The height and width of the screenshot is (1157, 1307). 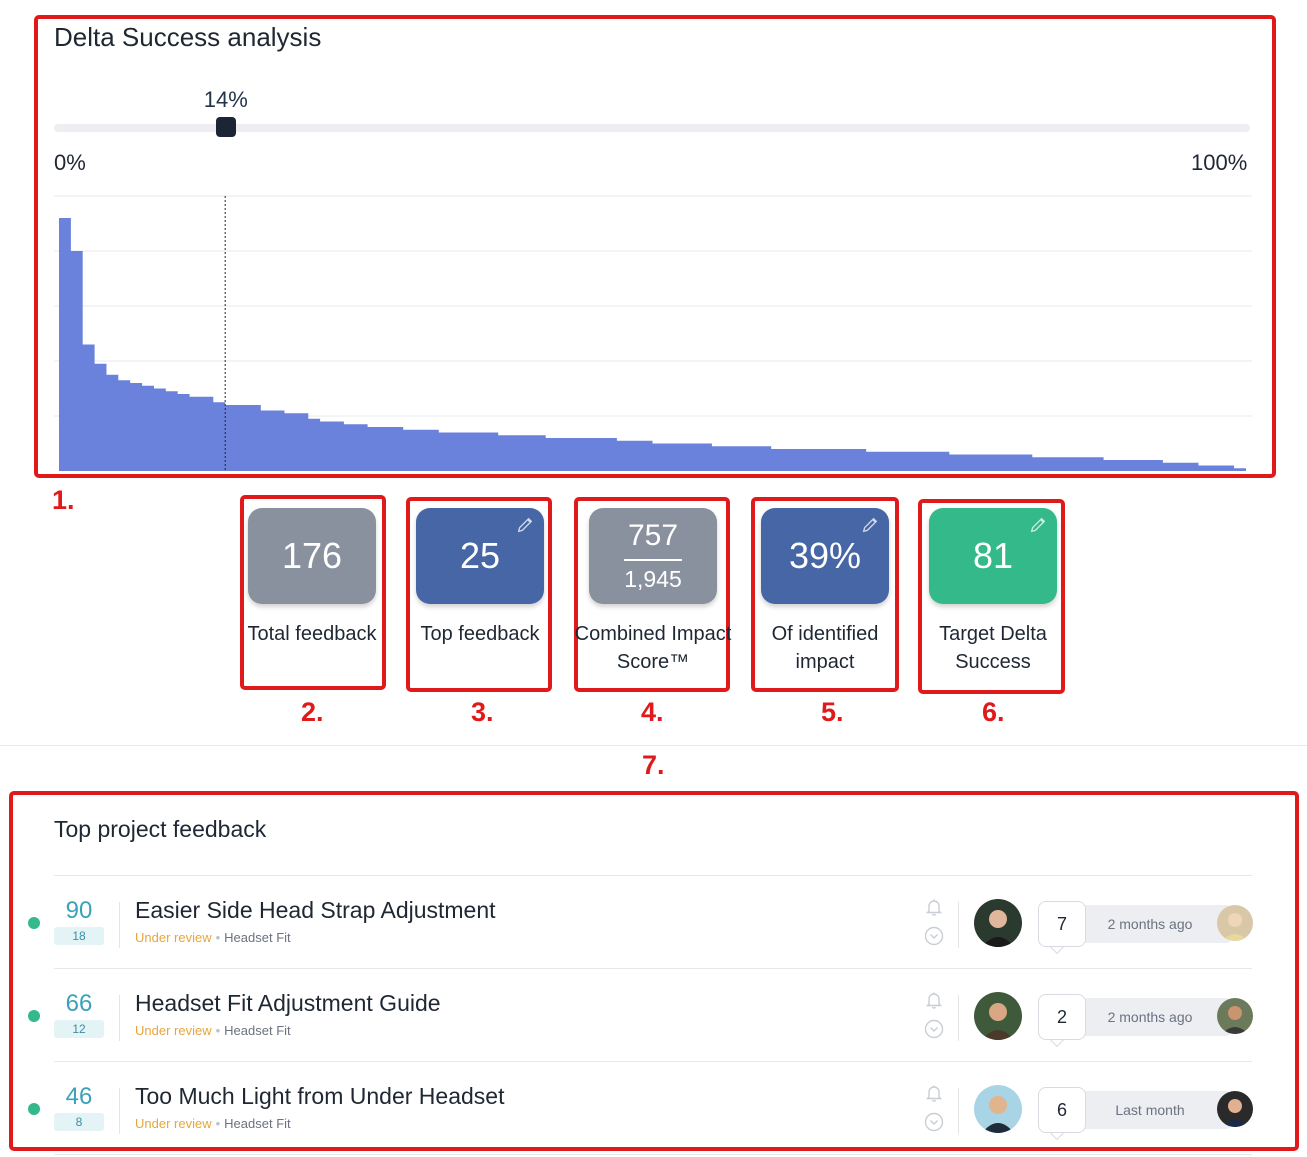 I want to click on feedback-title: Too Much Light from Under Headset, so click(x=320, y=1096).